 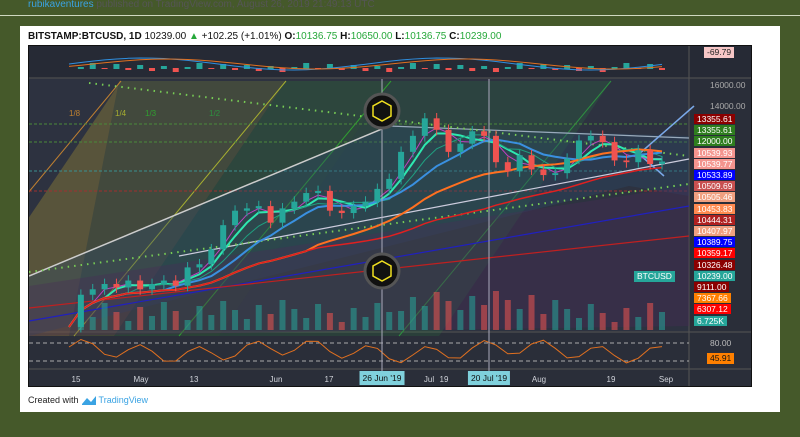 What do you see at coordinates (123, 400) in the screenshot?
I see `tradingview-link: TradingView` at bounding box center [123, 400].